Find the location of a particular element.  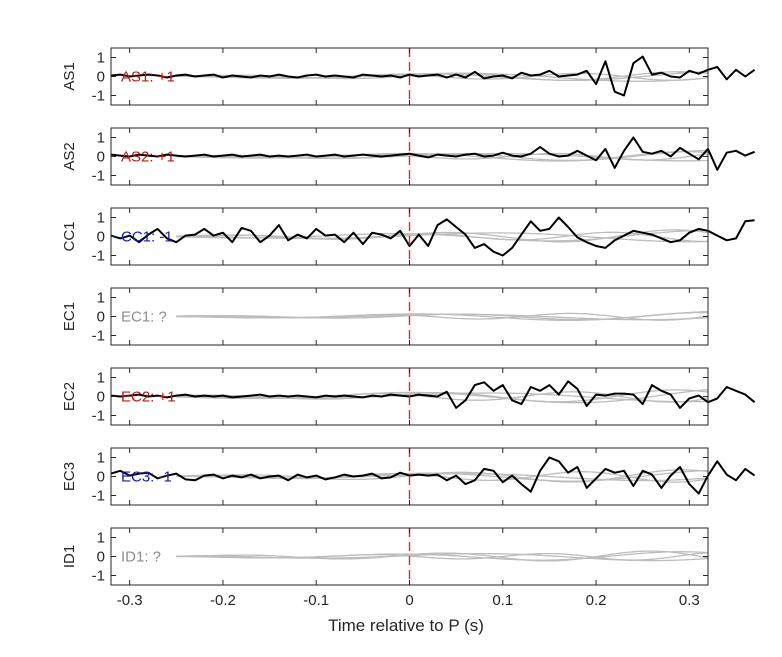

ytick-label-ec1: 1 is located at coordinates (101, 298).